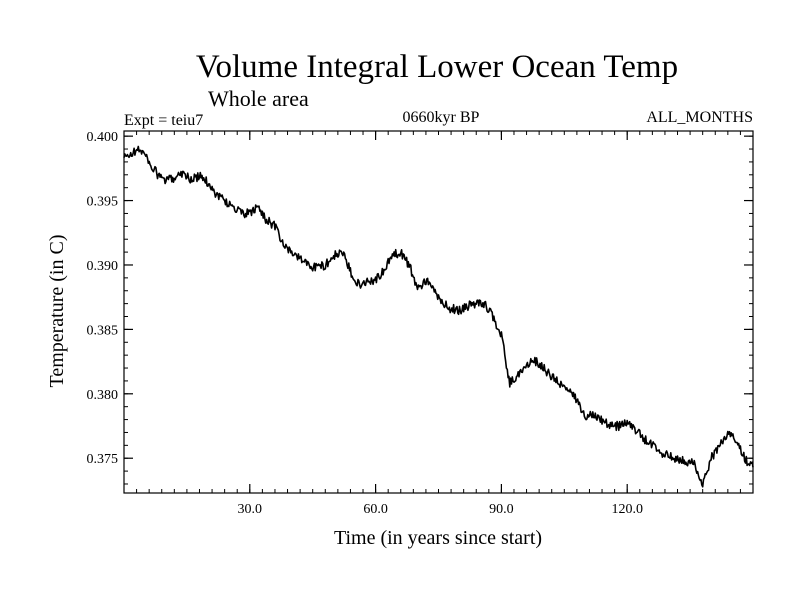 The width and height of the screenshot is (800, 600). Describe the element at coordinates (375, 509) in the screenshot. I see `x-tick-label: 60.0` at that location.